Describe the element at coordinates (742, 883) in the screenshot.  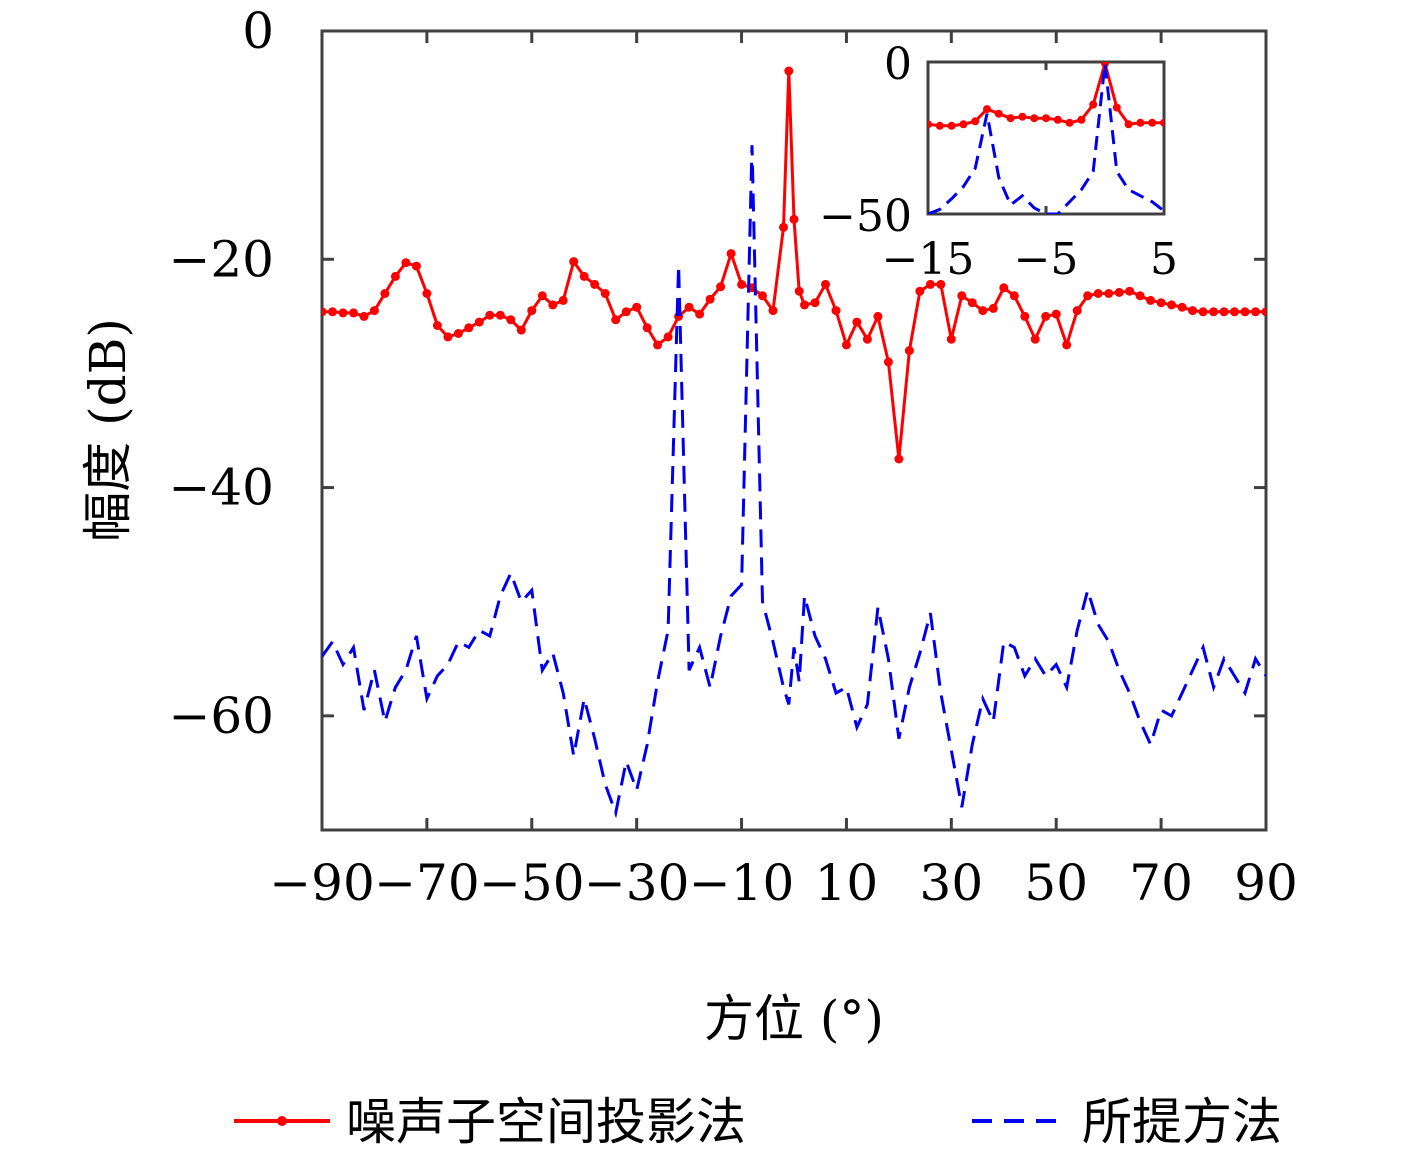
I see `main-x-tick-label: −10` at that location.